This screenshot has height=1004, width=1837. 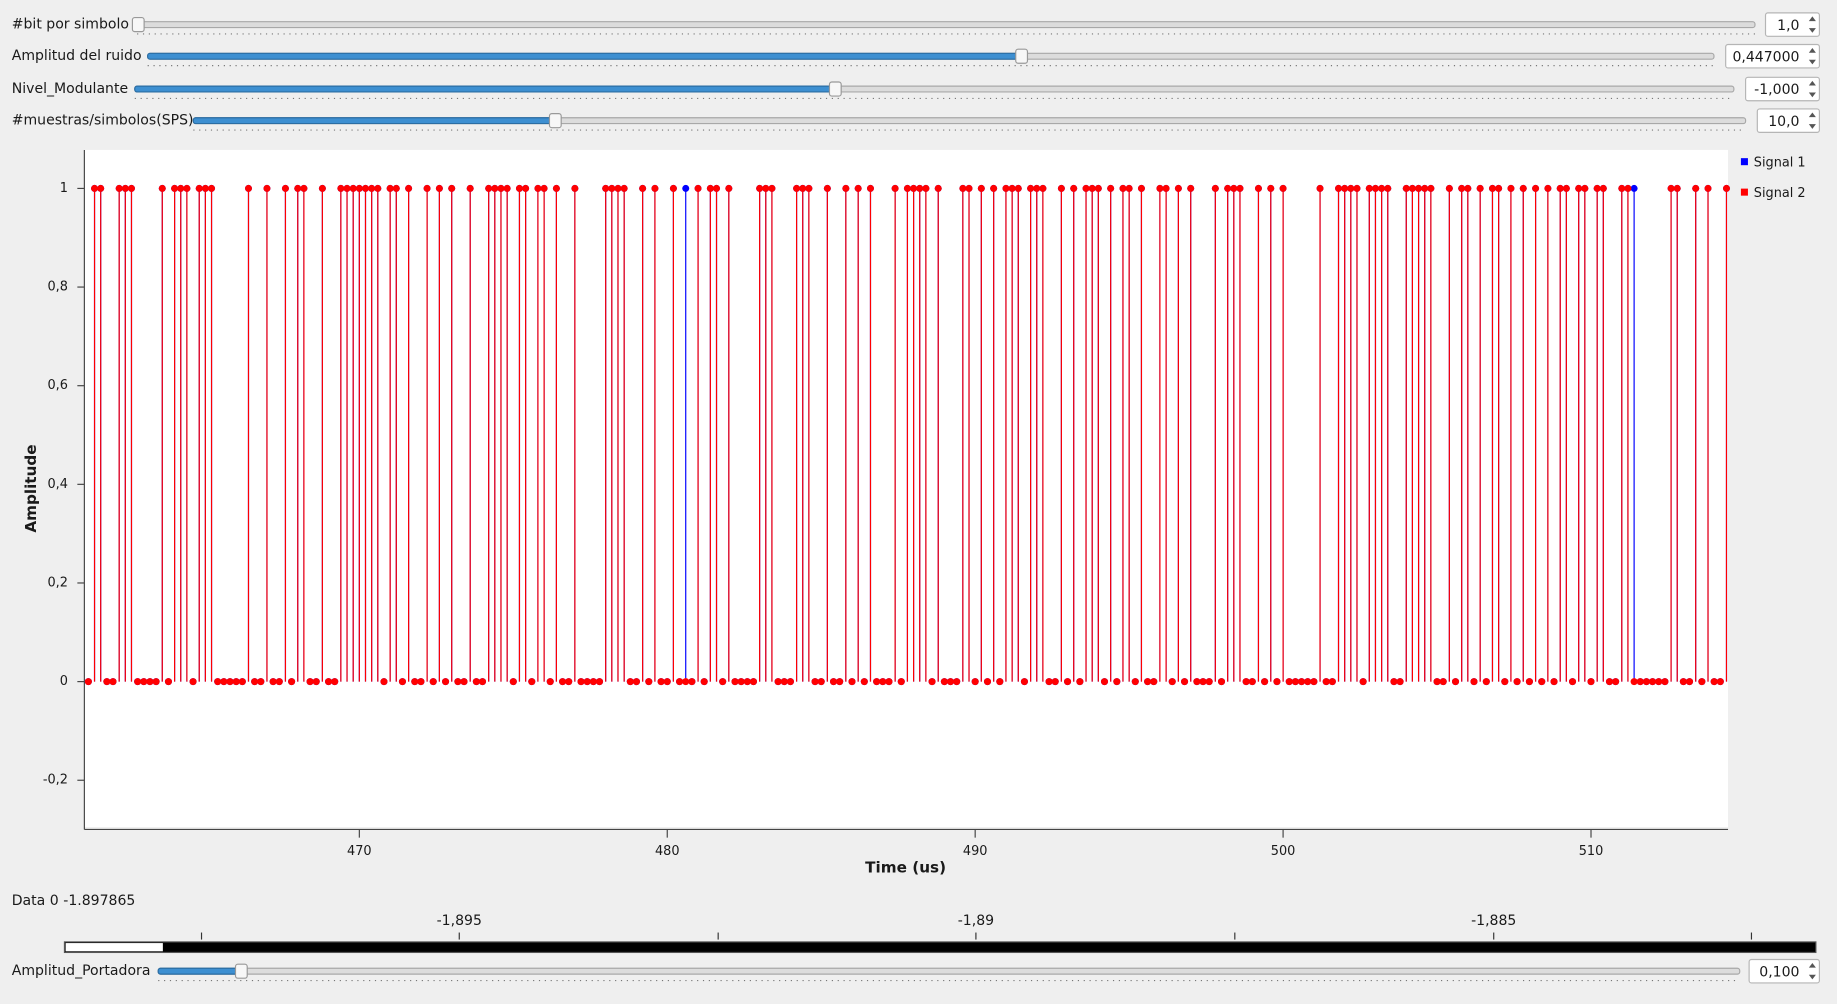 I want to click on data-name: Data 0, so click(x=35, y=901).